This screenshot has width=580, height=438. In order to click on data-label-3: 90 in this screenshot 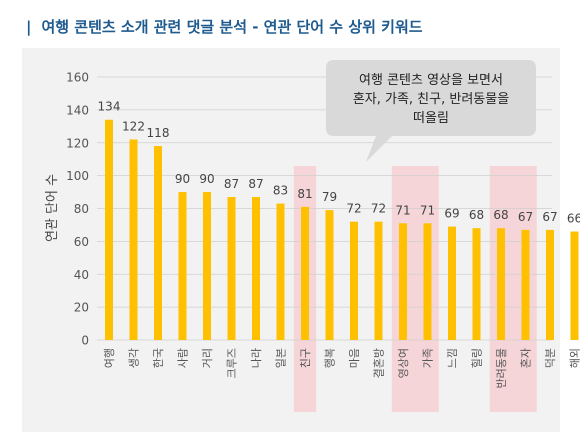, I will do `click(182, 179)`.